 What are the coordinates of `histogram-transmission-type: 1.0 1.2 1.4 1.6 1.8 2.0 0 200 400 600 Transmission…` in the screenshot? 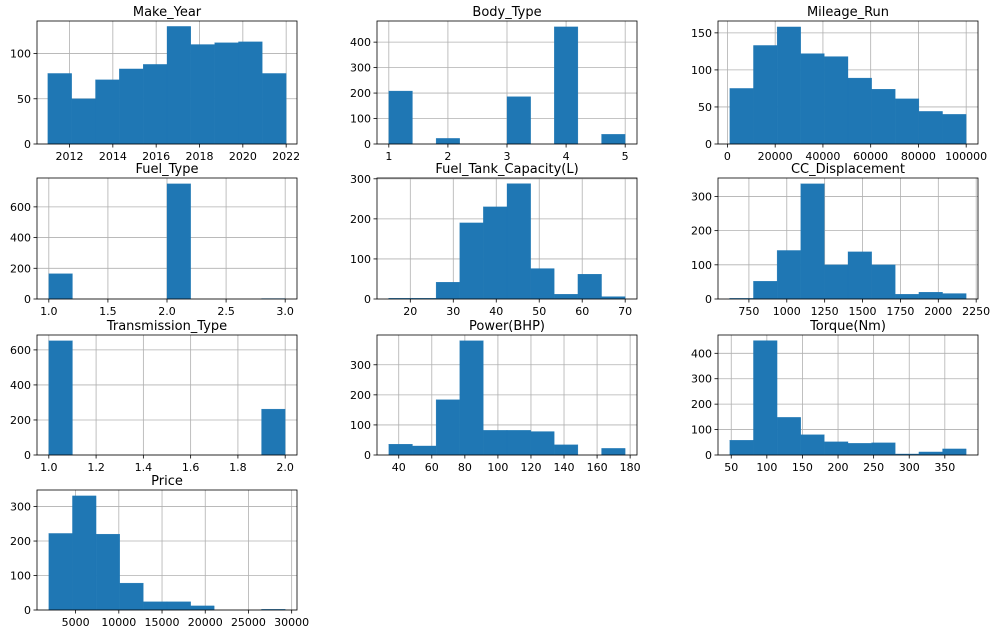 It's located at (154, 396).